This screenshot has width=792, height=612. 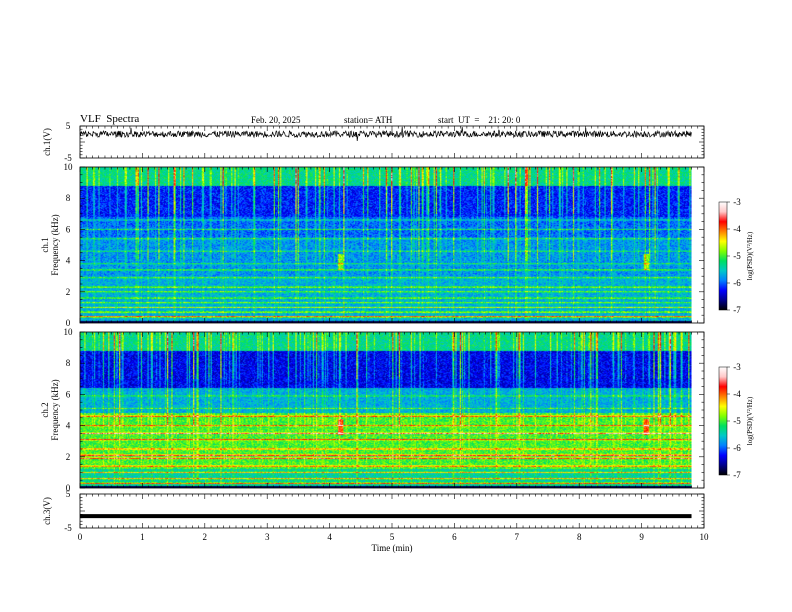 What do you see at coordinates (55, 244) in the screenshot?
I see `ch1-spectrogram-ylabel: Frequency (kHz)` at bounding box center [55, 244].